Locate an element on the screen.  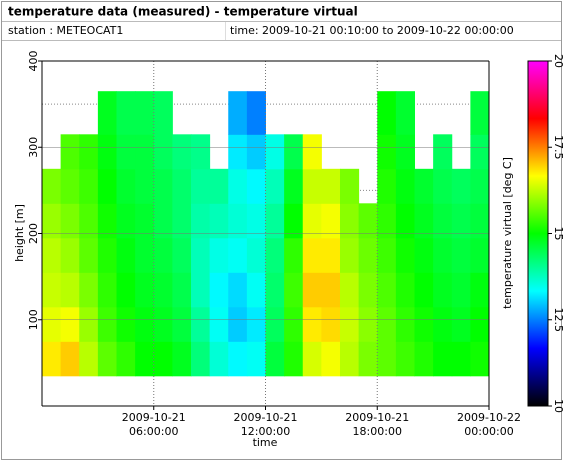
x-tick-label: 2009-10-21 12:00:00 is located at coordinates (266, 424).